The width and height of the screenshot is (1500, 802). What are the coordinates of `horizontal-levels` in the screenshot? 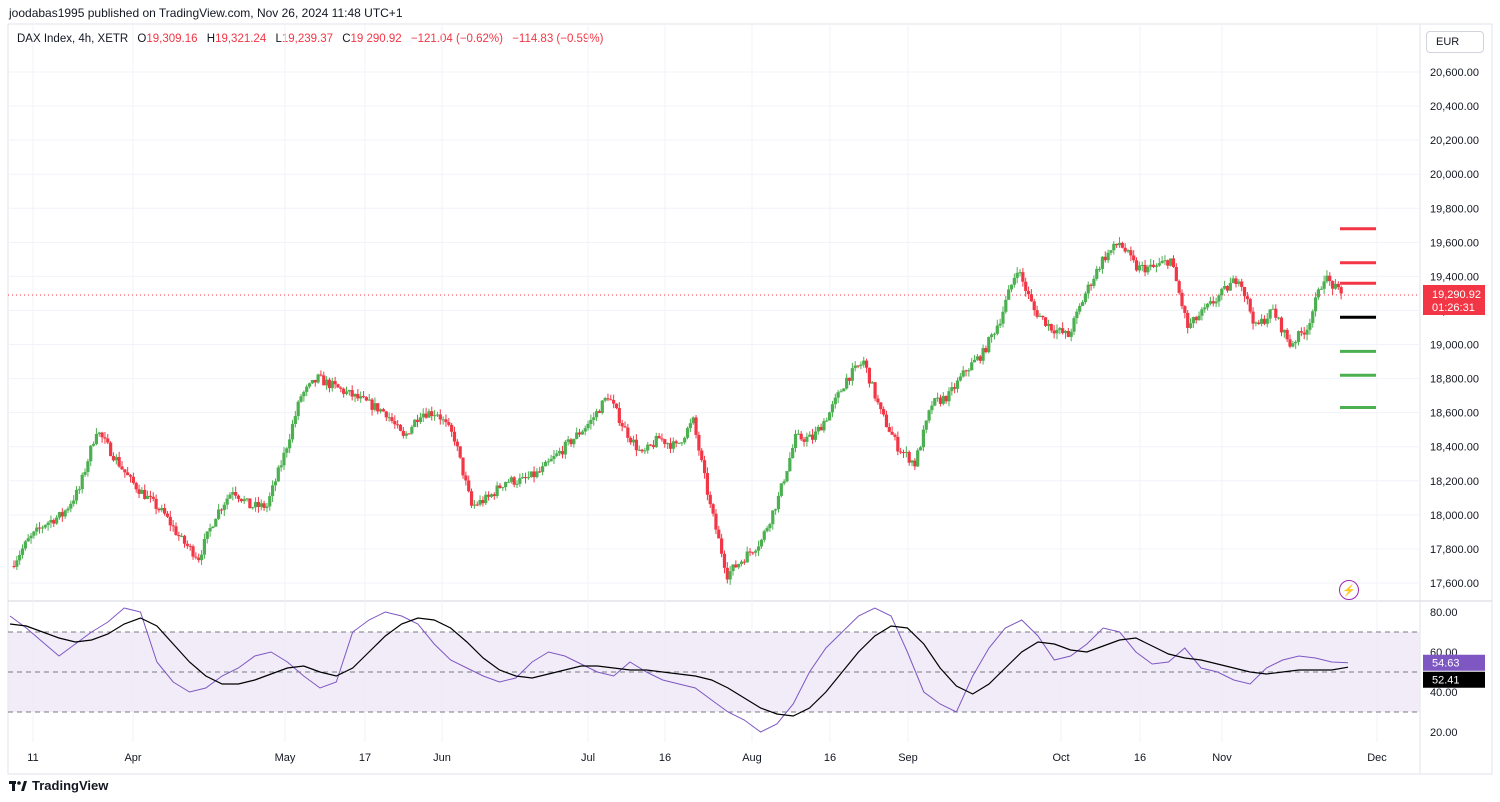 It's located at (1358, 318).